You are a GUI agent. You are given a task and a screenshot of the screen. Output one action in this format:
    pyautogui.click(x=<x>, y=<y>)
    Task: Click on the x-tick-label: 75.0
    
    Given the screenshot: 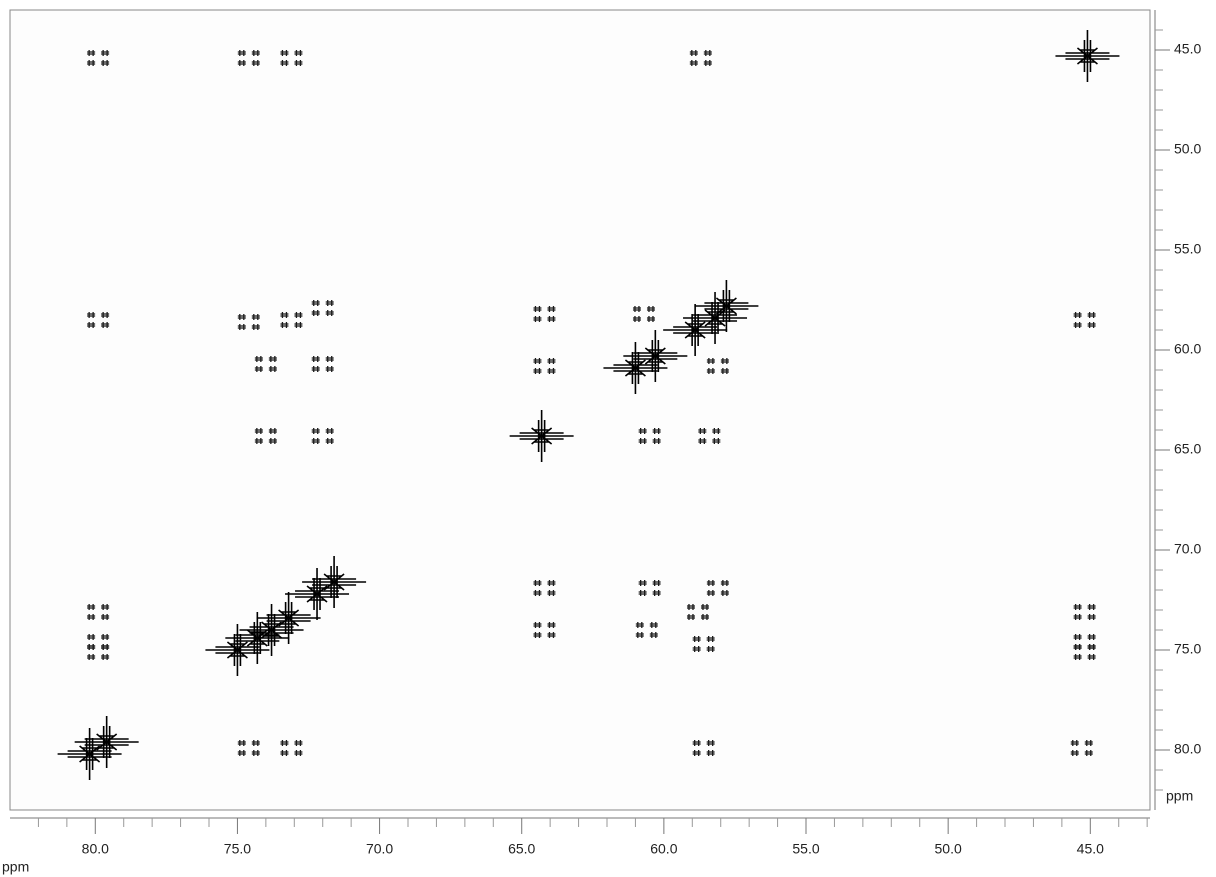 What is the action you would take?
    pyautogui.click(x=237, y=849)
    